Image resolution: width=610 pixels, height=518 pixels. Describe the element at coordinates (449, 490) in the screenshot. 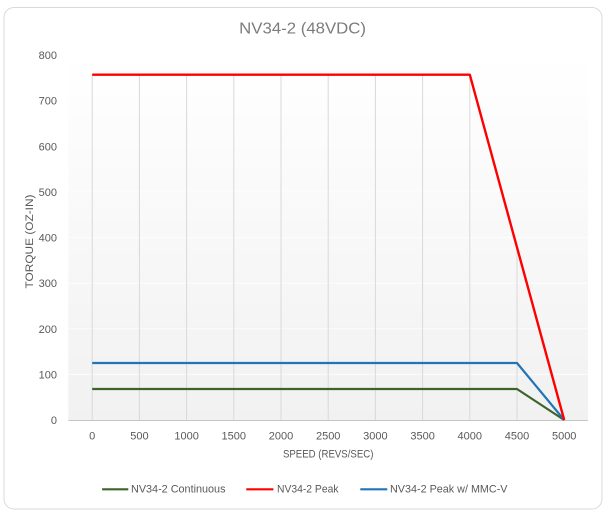

I see `svg-text: NV34-2 Peak w/ MMC-V` at that location.